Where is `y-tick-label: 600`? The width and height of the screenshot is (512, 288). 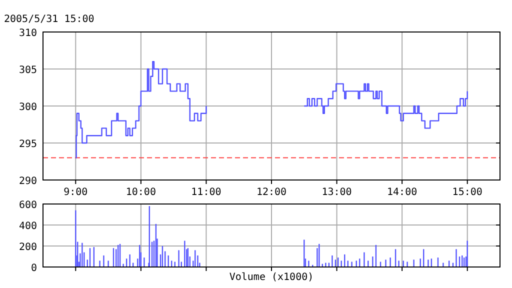
y-tick-label: 600 is located at coordinates (27, 205).